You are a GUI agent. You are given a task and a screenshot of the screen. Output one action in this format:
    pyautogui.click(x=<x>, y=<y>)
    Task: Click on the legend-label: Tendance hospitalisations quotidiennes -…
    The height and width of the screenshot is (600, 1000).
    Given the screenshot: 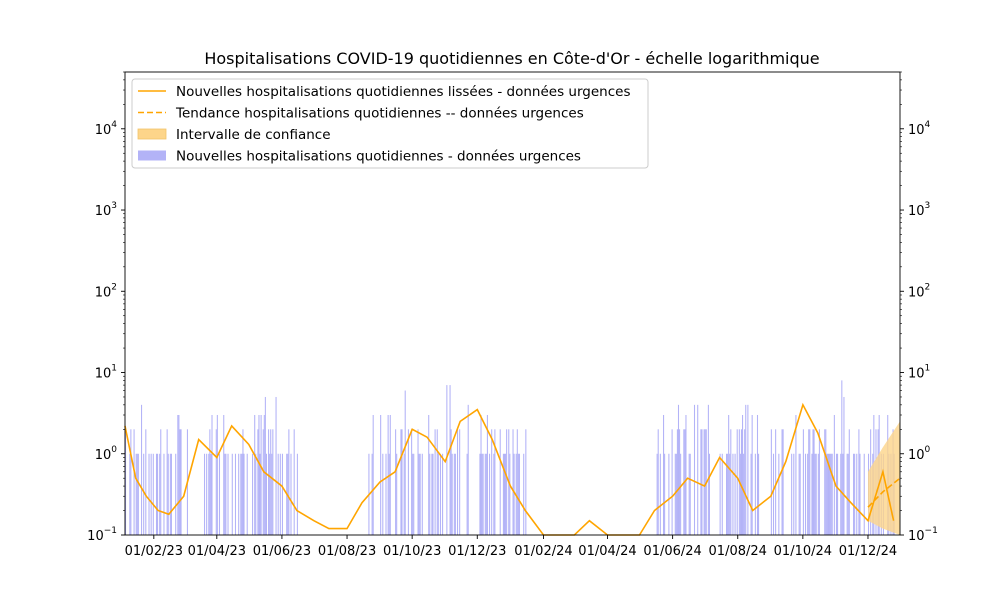 What is the action you would take?
    pyautogui.click(x=379, y=114)
    